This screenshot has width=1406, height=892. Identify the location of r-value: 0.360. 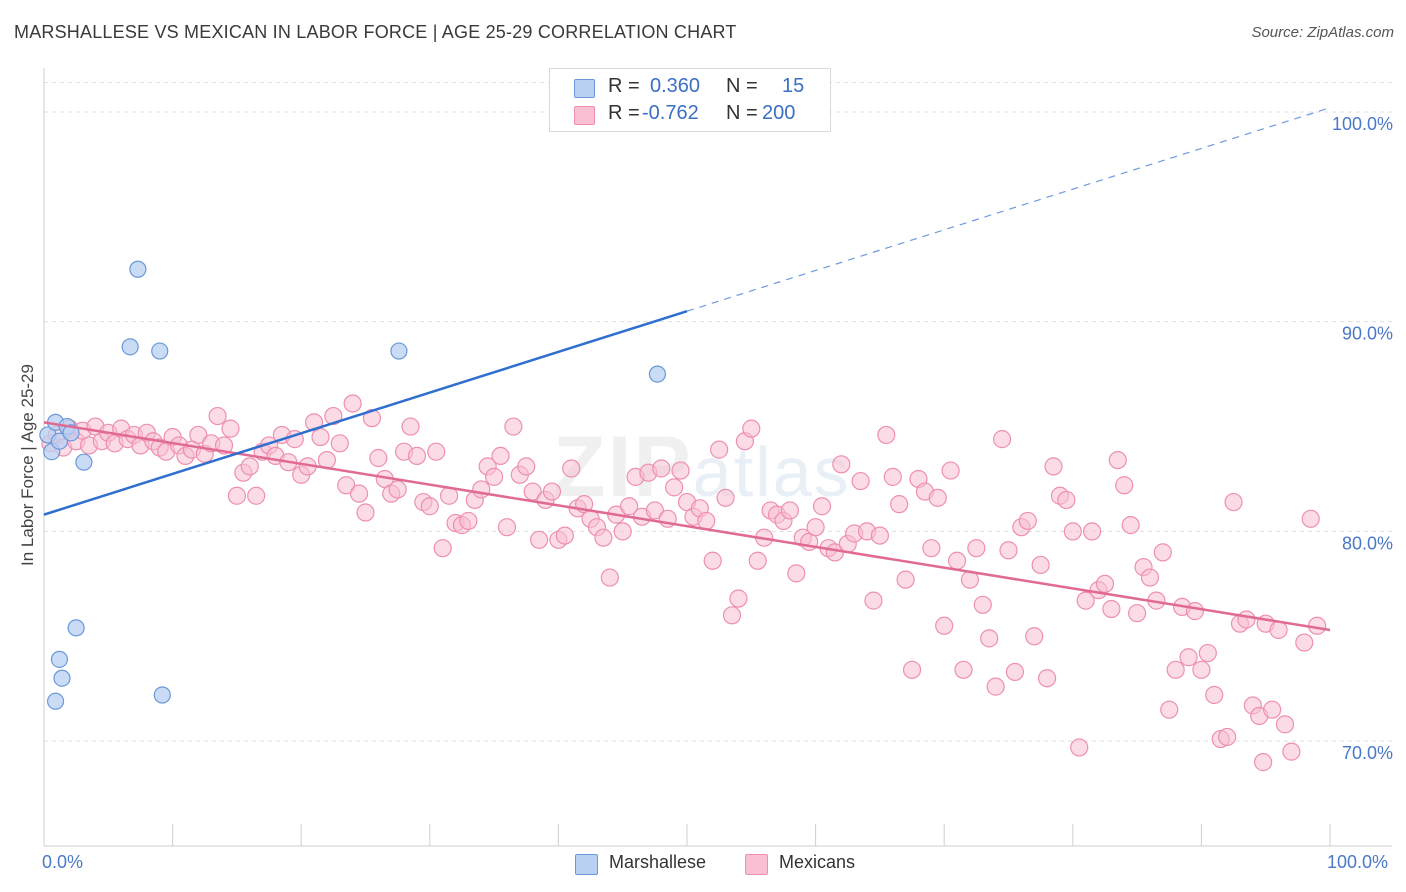
(675, 86).